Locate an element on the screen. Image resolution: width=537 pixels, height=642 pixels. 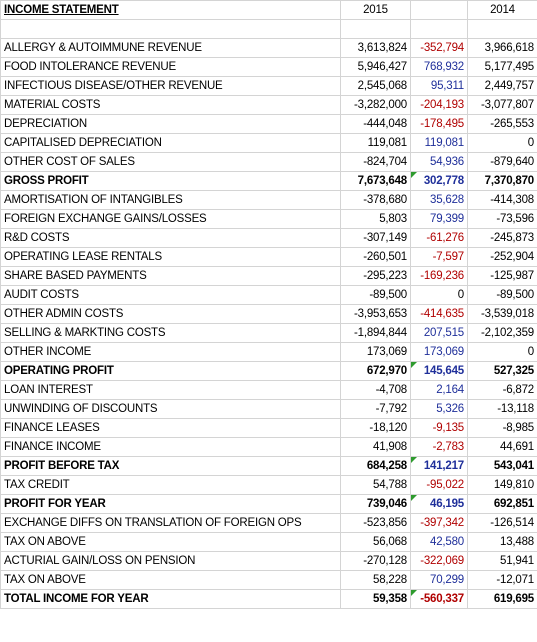
row: OTHER INCOME 173,069 173,069 0 is located at coordinates (268, 352).